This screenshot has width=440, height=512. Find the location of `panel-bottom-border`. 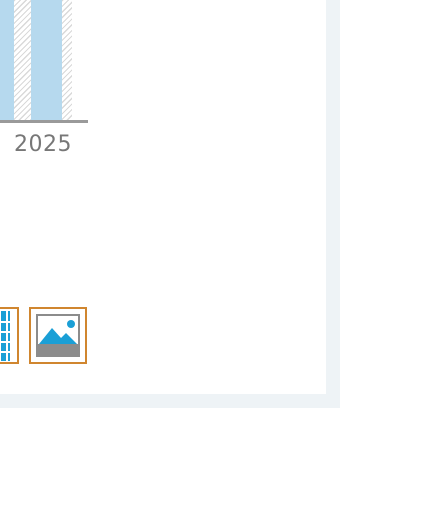

panel-bottom-border is located at coordinates (170, 401).